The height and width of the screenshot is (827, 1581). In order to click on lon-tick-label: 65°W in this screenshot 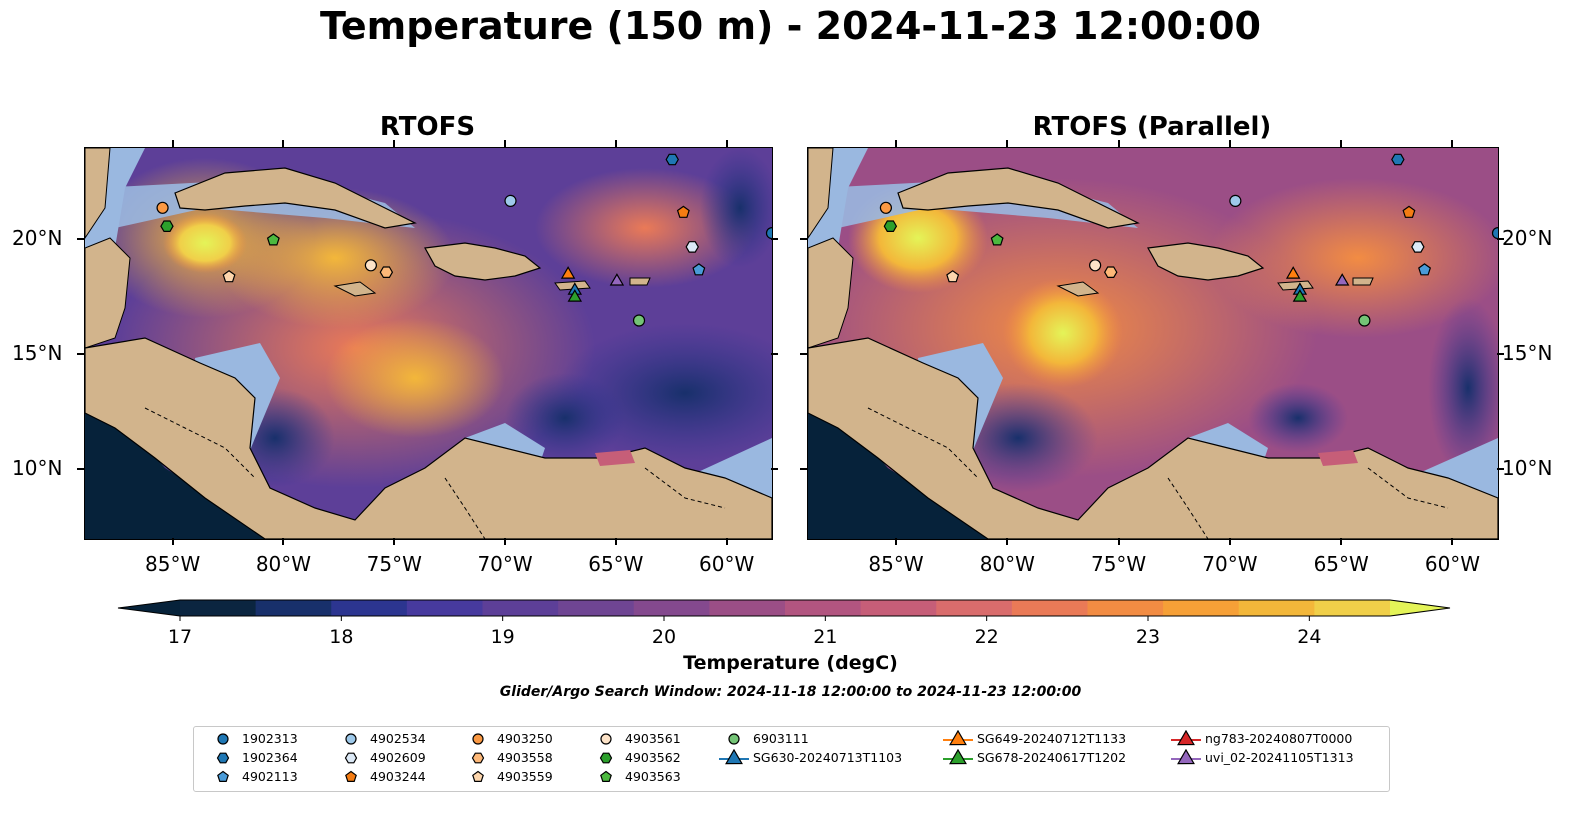, I will do `click(1341, 564)`.